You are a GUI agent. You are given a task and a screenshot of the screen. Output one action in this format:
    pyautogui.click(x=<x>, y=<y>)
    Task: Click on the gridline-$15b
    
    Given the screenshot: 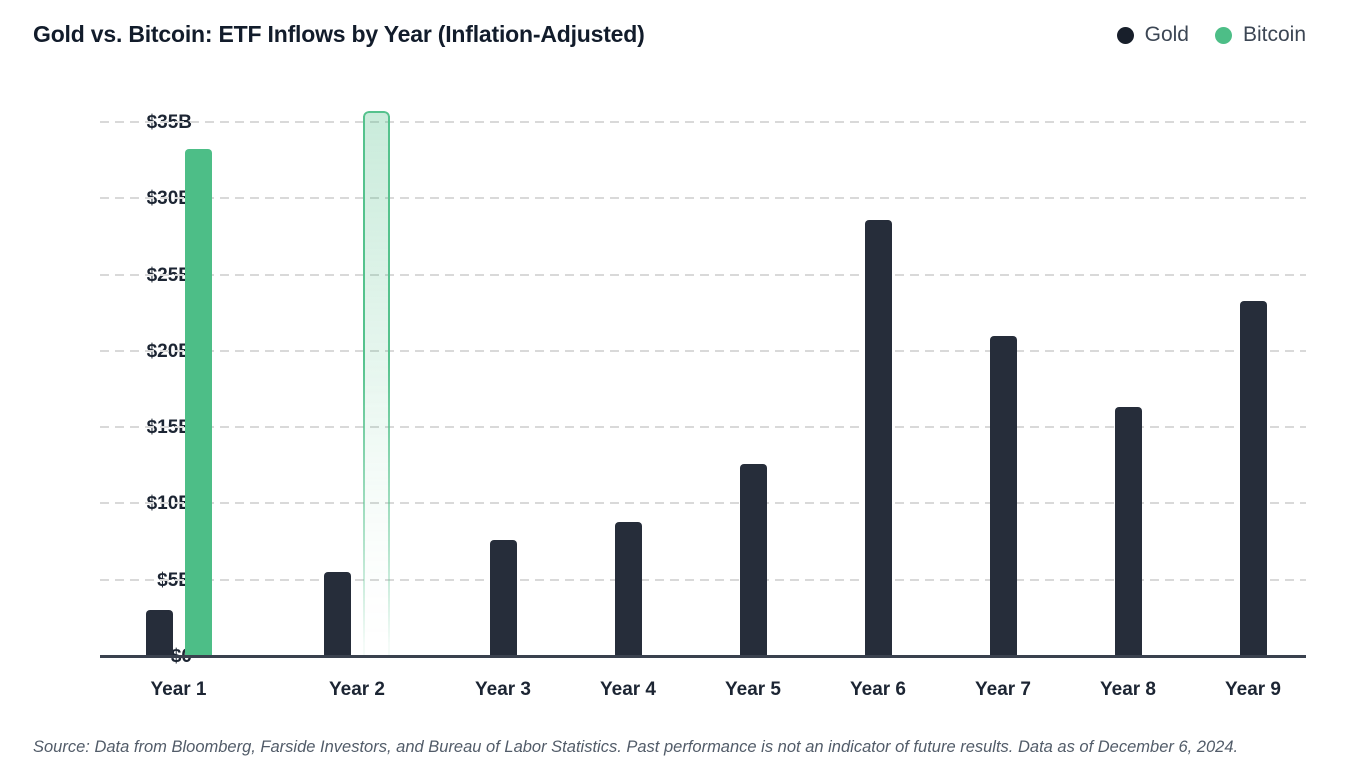 What is the action you would take?
    pyautogui.click(x=703, y=427)
    